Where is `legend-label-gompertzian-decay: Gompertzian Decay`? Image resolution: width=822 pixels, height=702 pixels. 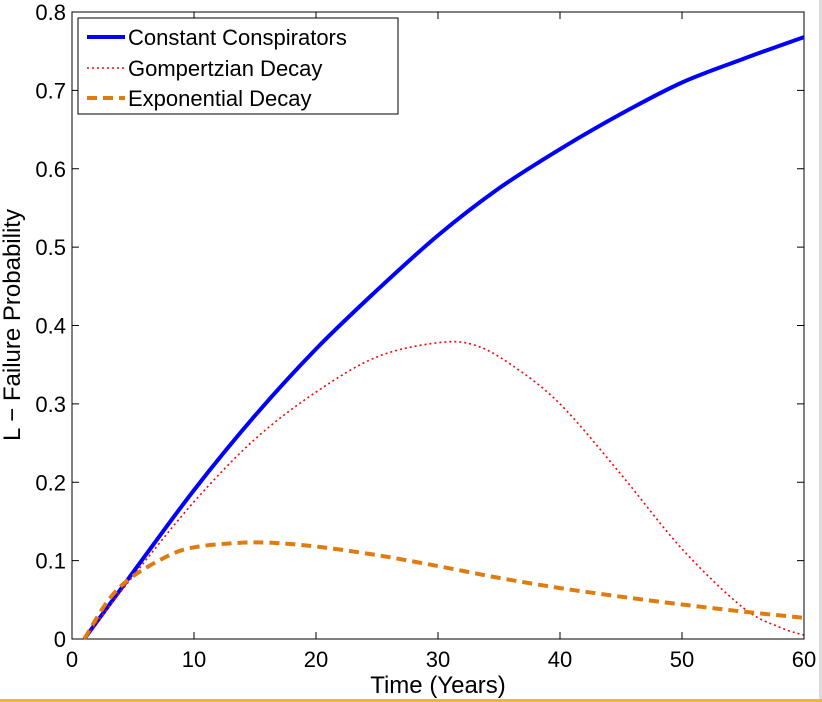
legend-label-gompertzian-decay: Gompertzian Decay is located at coordinates (225, 68).